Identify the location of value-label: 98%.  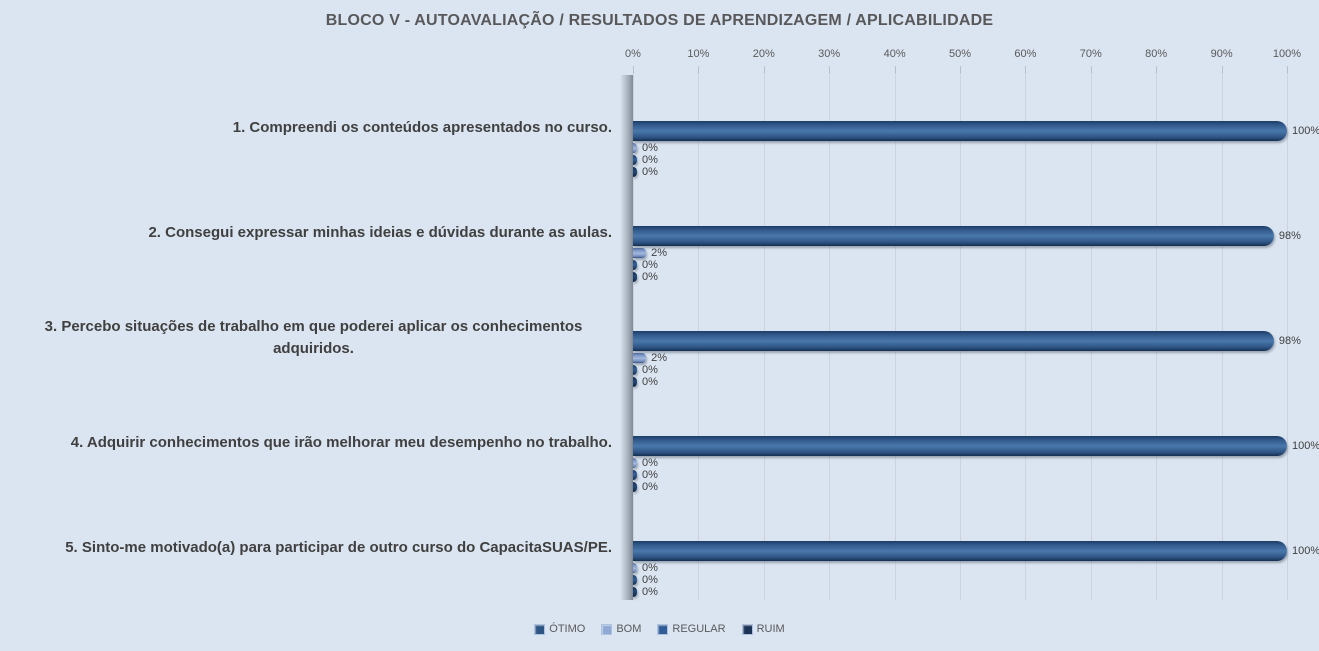
(1289, 341).